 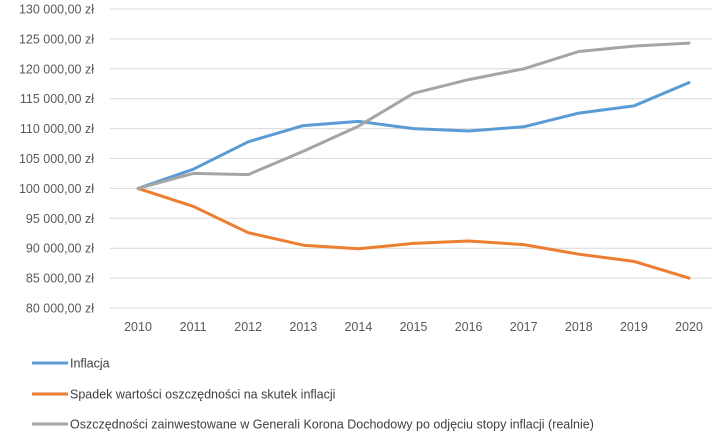 I want to click on y-tick-label: 125 000,00 zł, so click(x=56, y=39).